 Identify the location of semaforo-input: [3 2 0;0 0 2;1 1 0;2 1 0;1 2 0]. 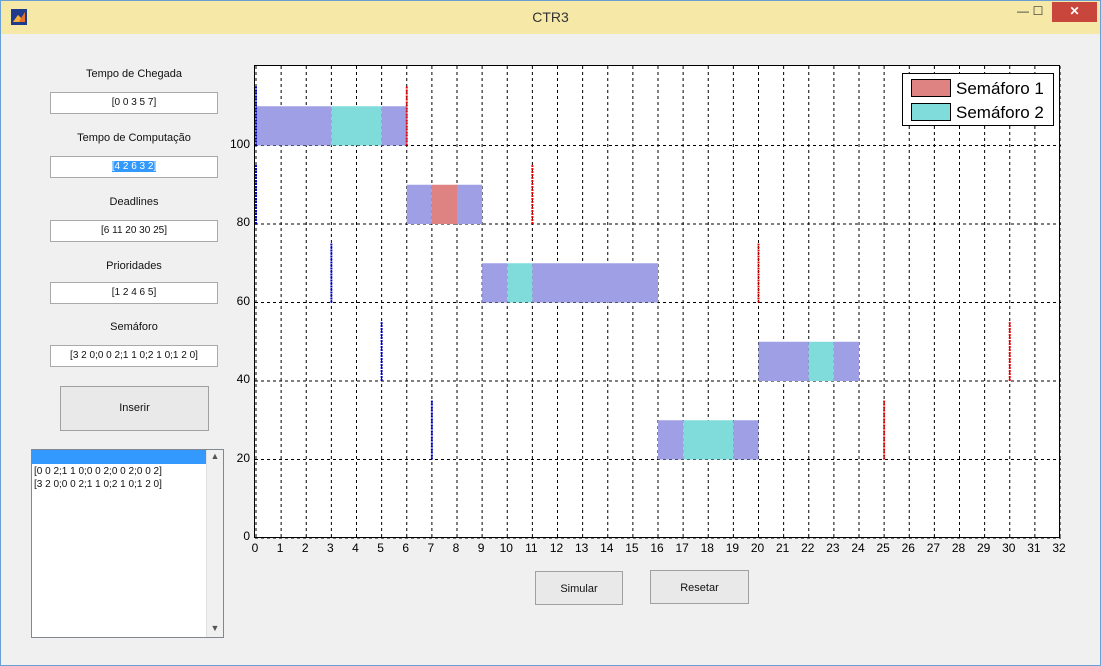
(134, 356).